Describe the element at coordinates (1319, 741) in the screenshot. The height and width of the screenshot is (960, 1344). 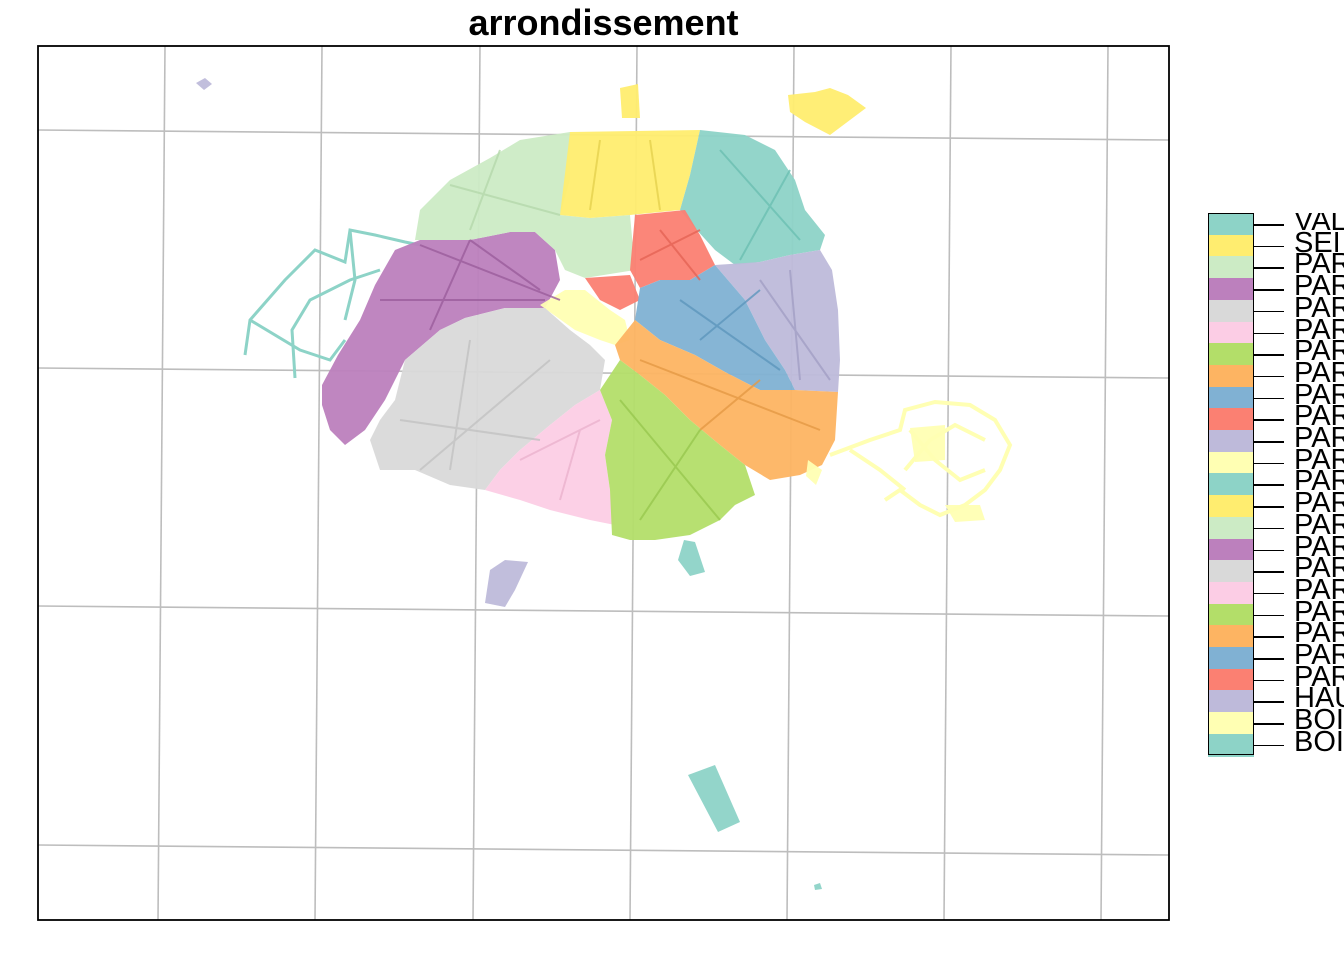
I see `legend-label: BOI` at that location.